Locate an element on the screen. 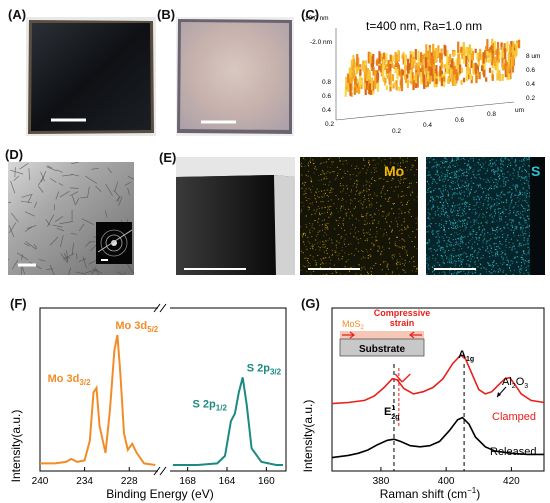  panel-label-g: (G) is located at coordinates (310, 303).